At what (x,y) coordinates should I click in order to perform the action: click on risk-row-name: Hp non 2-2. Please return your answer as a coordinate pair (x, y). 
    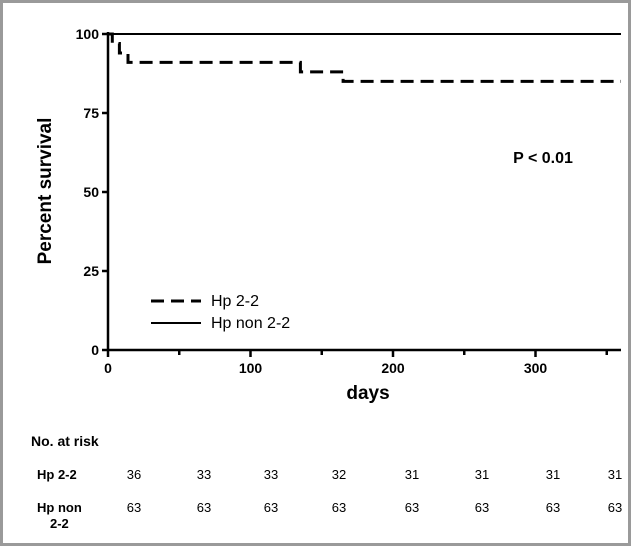
    Looking at the image, I should click on (59, 515).